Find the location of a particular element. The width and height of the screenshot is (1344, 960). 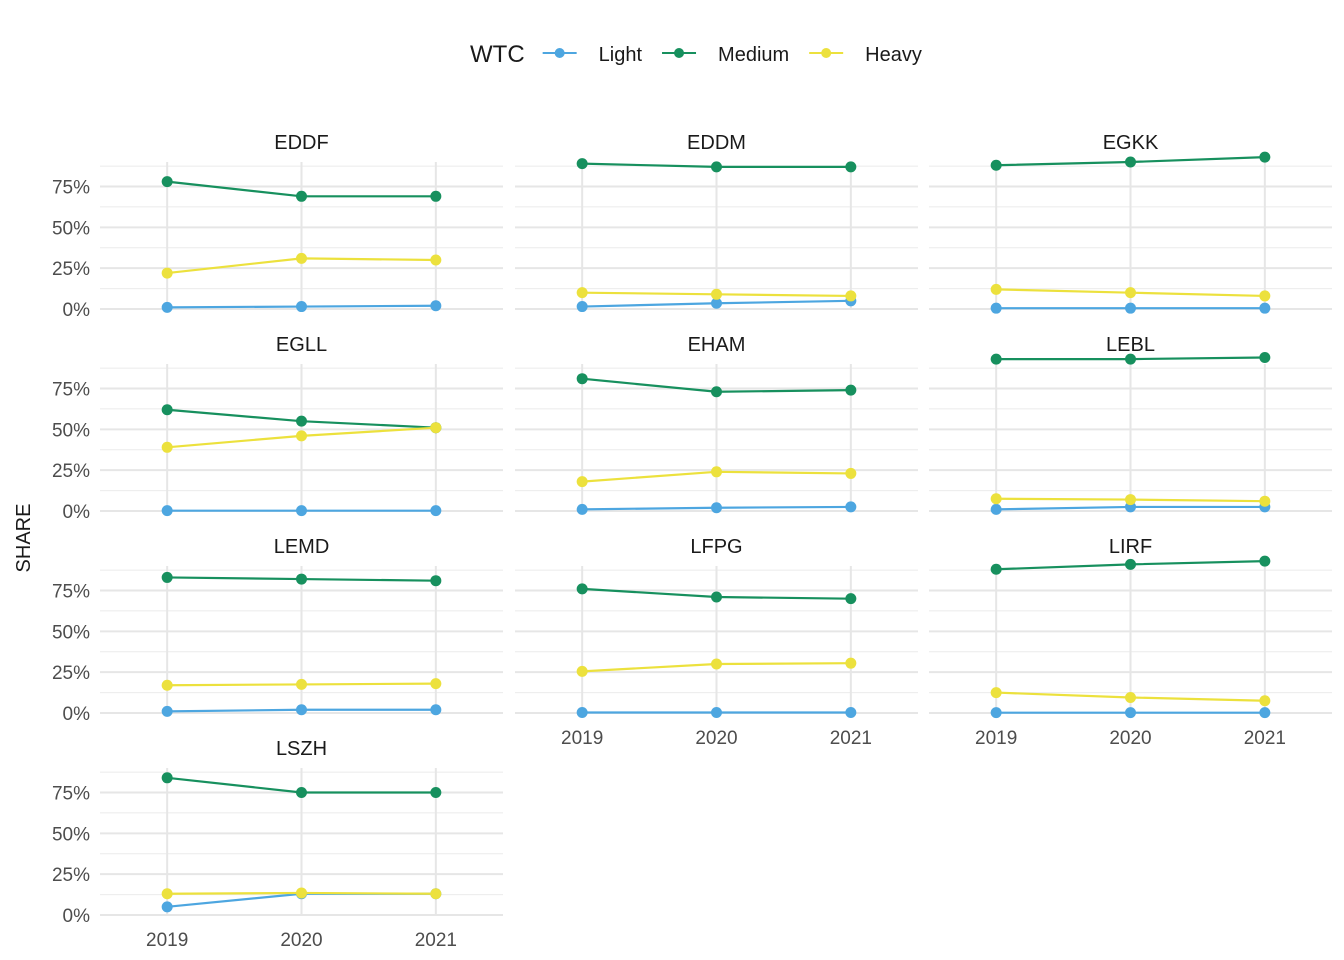

facet-lfpg: LFPG 2019 2020 2021 is located at coordinates (716, 642).